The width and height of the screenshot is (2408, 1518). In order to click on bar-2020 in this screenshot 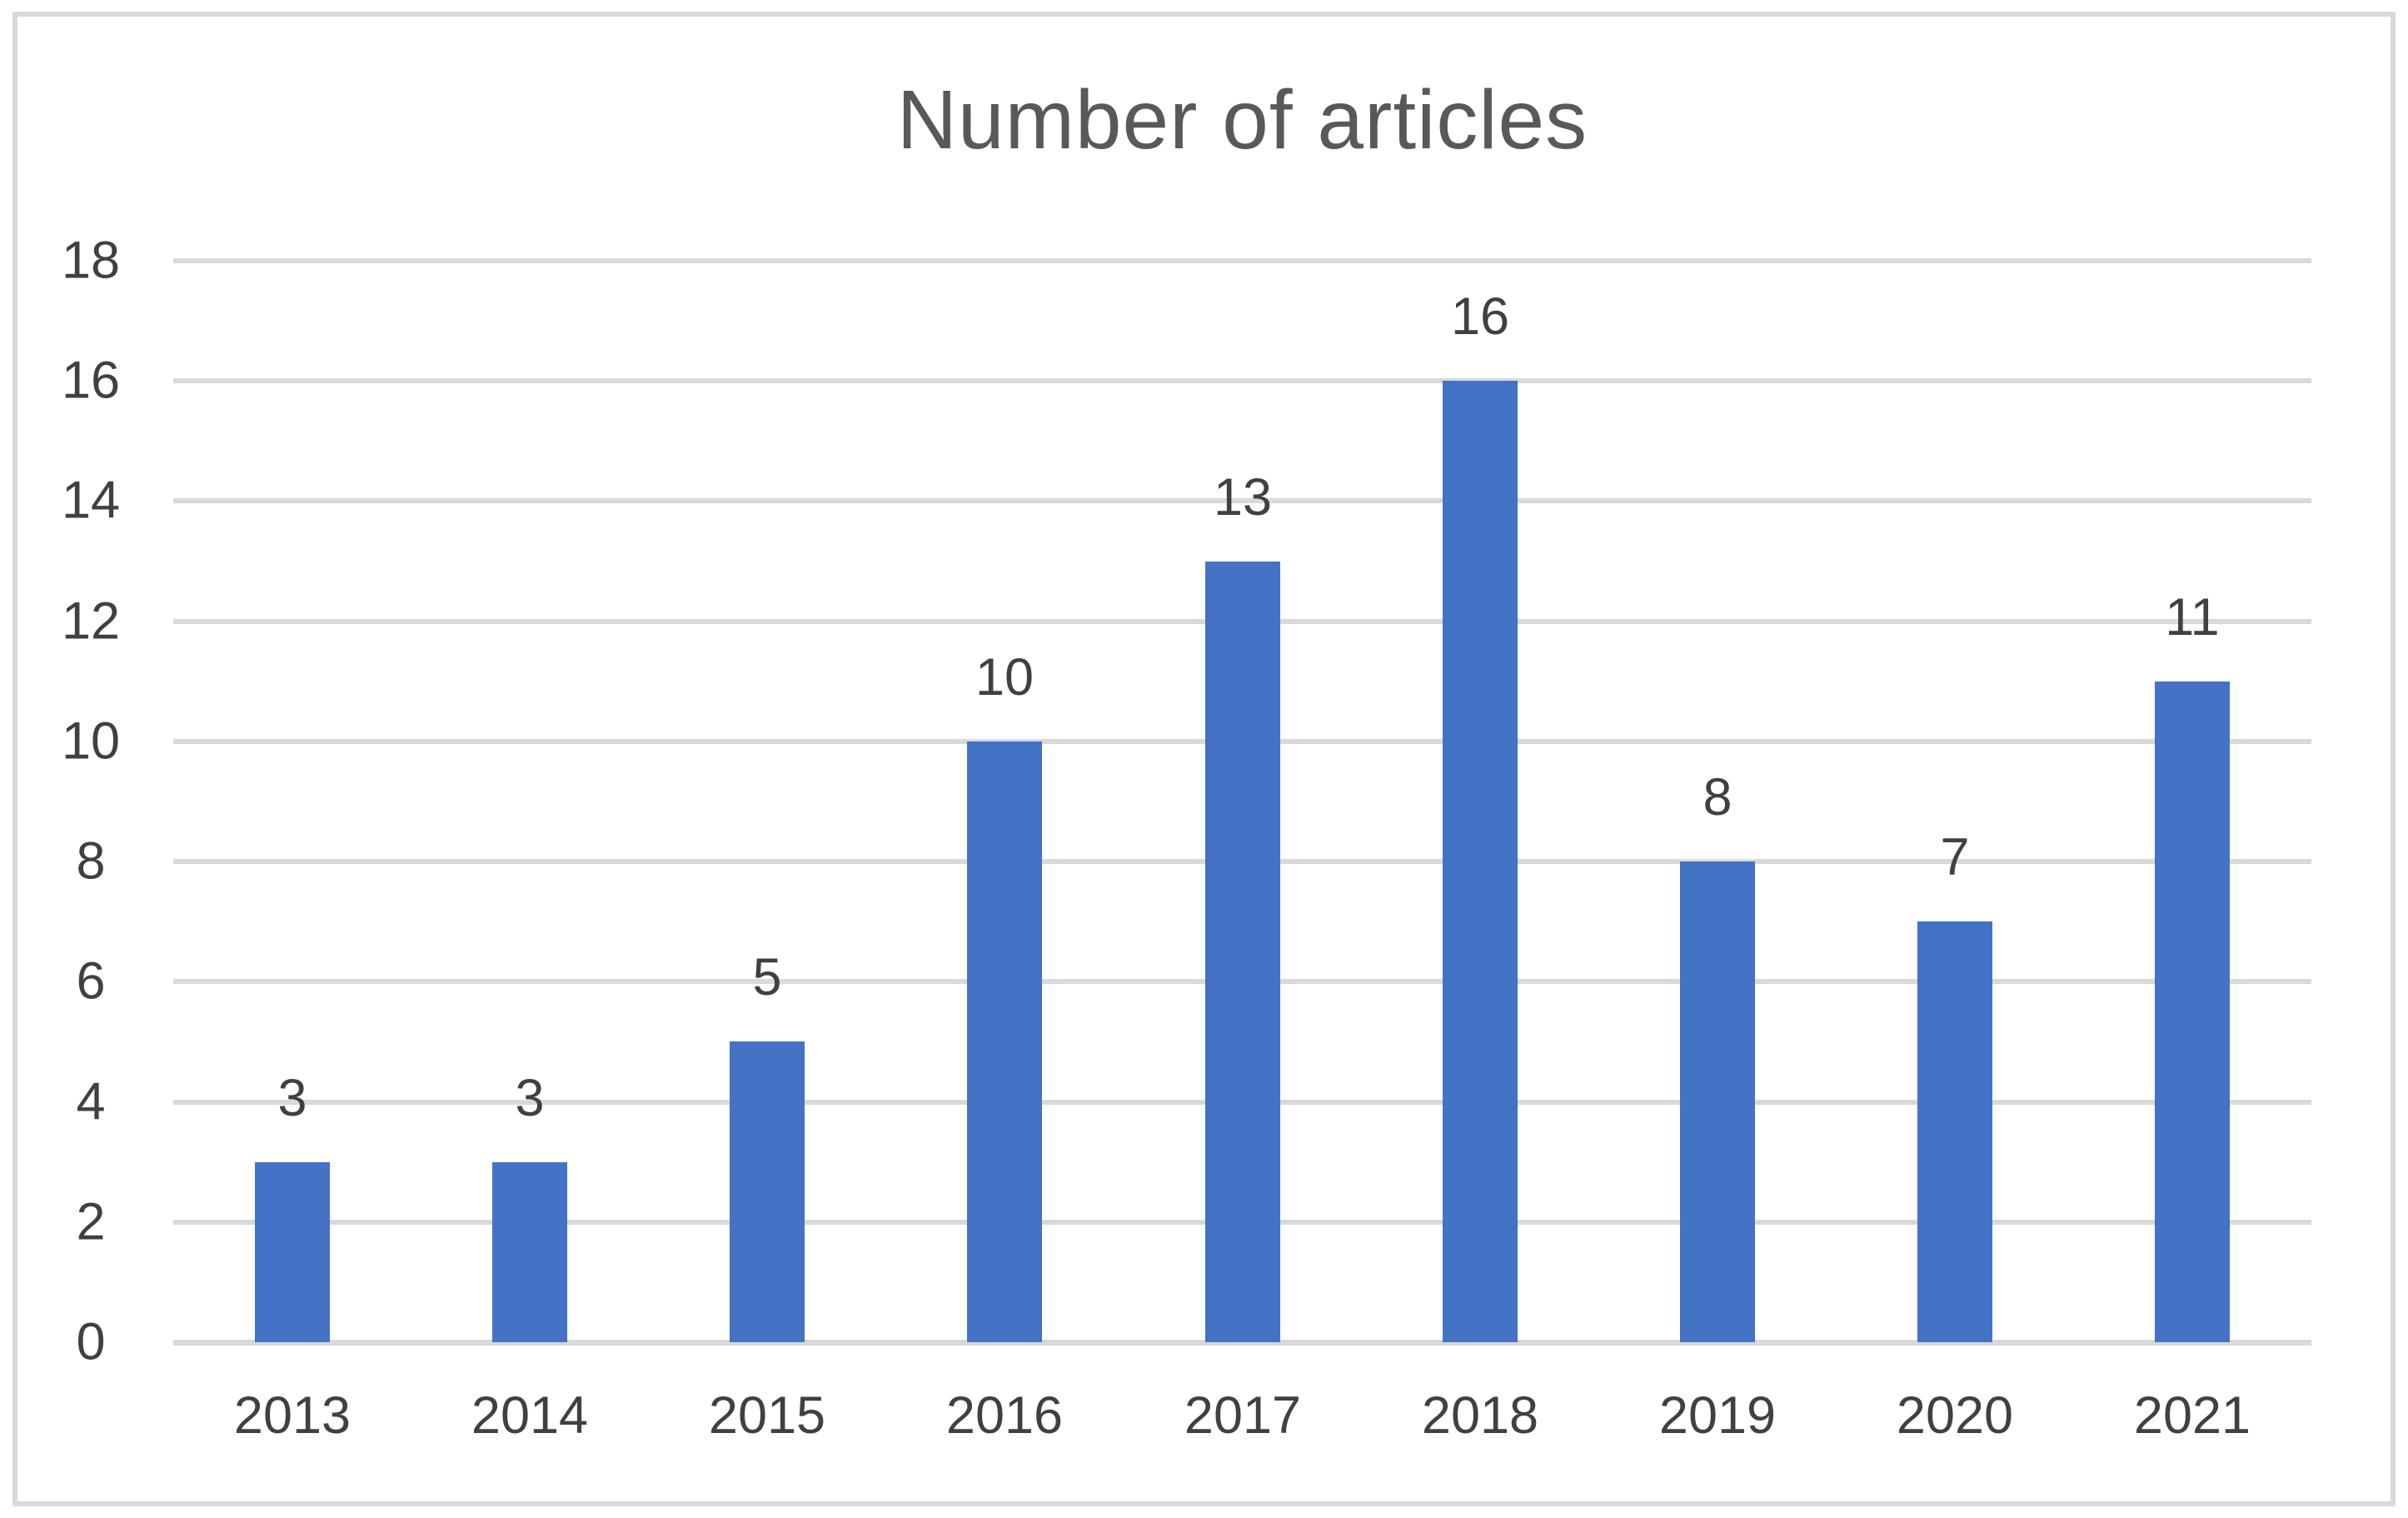, I will do `click(1954, 1131)`.